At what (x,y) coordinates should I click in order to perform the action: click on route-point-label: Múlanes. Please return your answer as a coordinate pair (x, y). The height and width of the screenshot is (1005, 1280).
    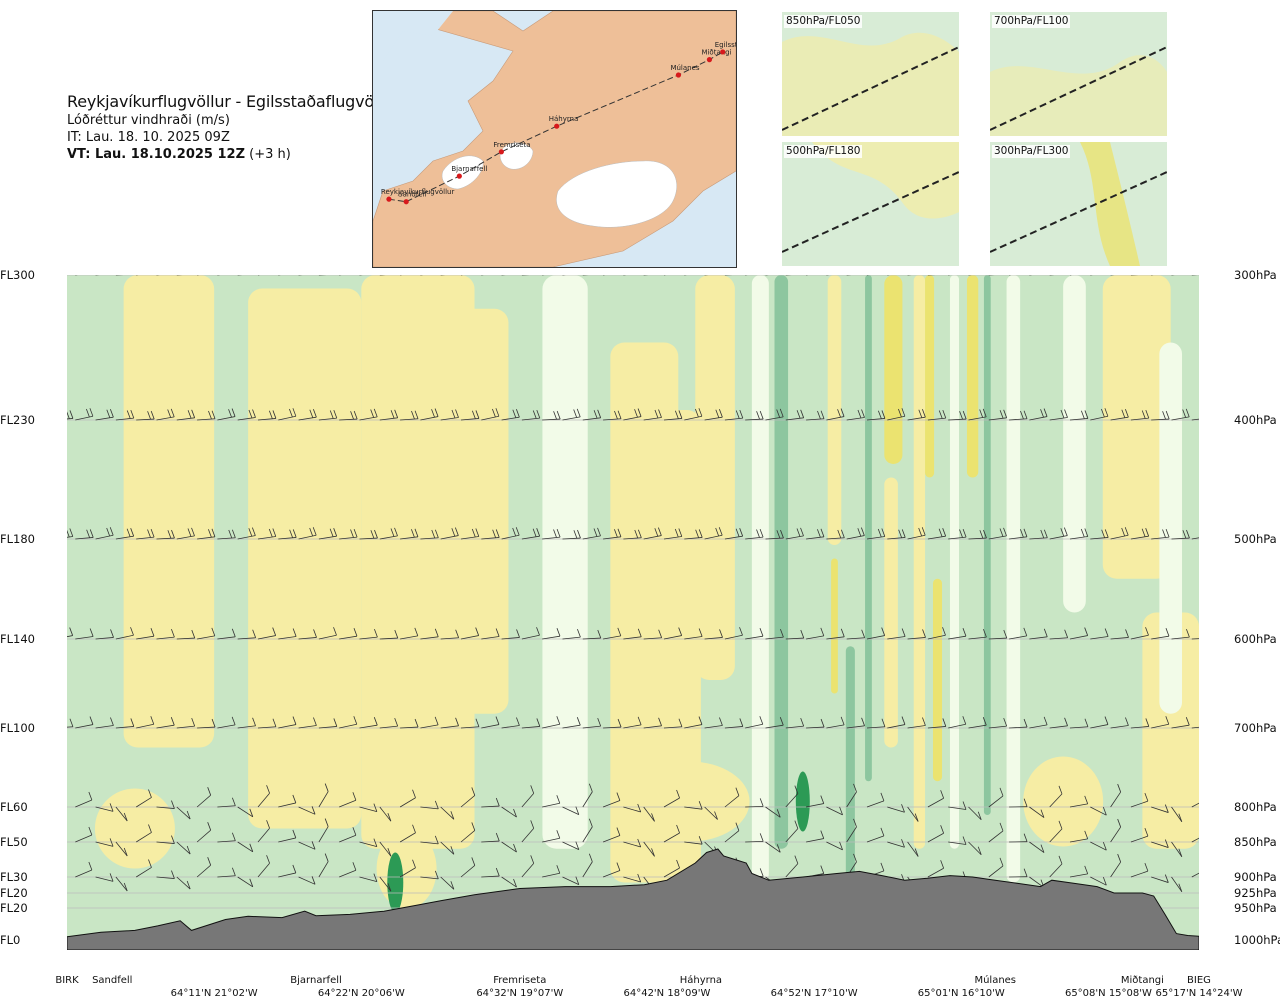
    Looking at the image, I should click on (684, 68).